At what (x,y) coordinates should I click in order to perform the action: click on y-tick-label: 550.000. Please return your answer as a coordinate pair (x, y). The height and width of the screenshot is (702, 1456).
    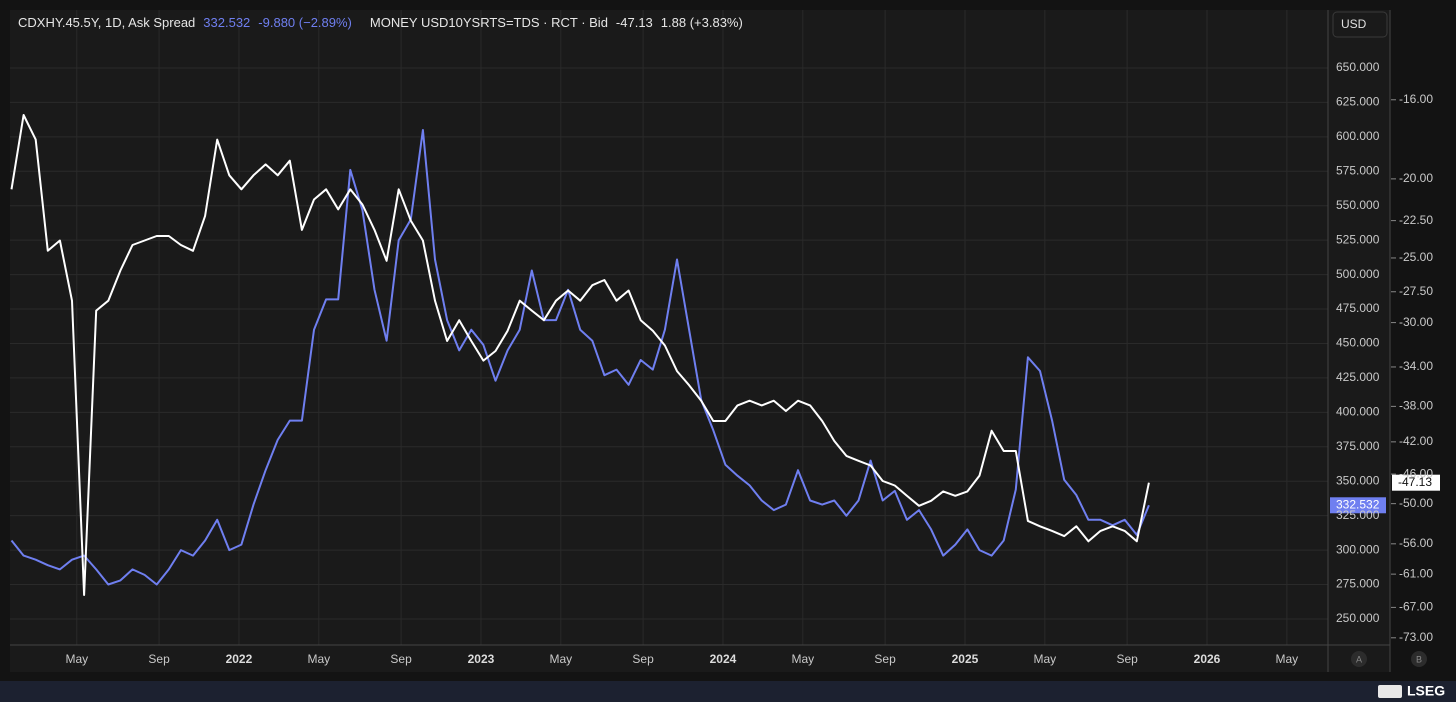
    Looking at the image, I should click on (1358, 205).